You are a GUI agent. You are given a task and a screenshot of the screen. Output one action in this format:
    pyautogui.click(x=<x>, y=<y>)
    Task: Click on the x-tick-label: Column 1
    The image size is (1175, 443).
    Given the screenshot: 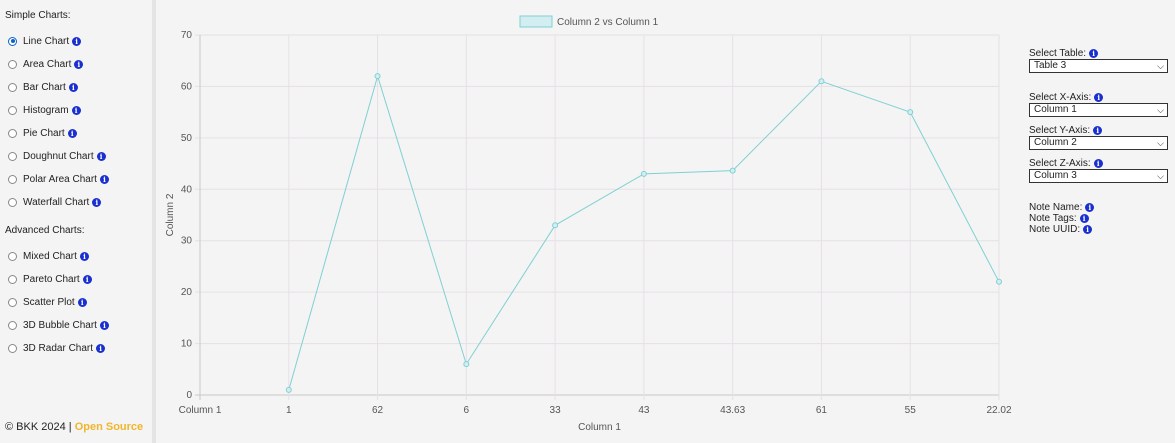 What is the action you would take?
    pyautogui.click(x=200, y=410)
    